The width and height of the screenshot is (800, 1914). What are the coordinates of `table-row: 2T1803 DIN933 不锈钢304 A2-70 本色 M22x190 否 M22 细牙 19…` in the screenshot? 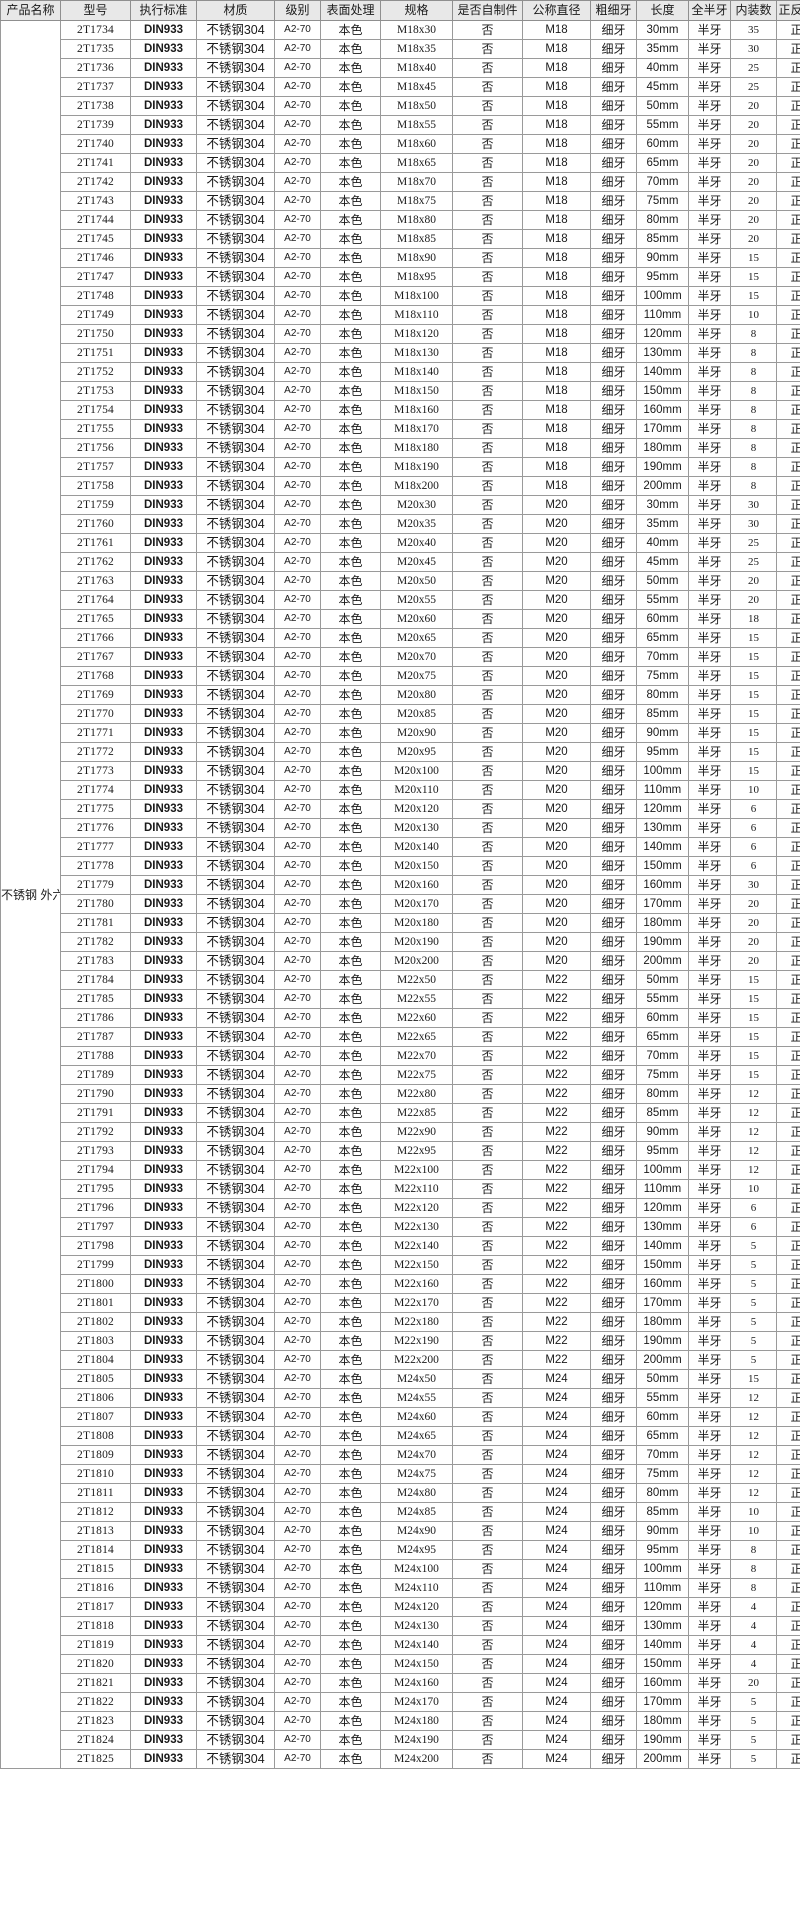 It's located at (400, 1341).